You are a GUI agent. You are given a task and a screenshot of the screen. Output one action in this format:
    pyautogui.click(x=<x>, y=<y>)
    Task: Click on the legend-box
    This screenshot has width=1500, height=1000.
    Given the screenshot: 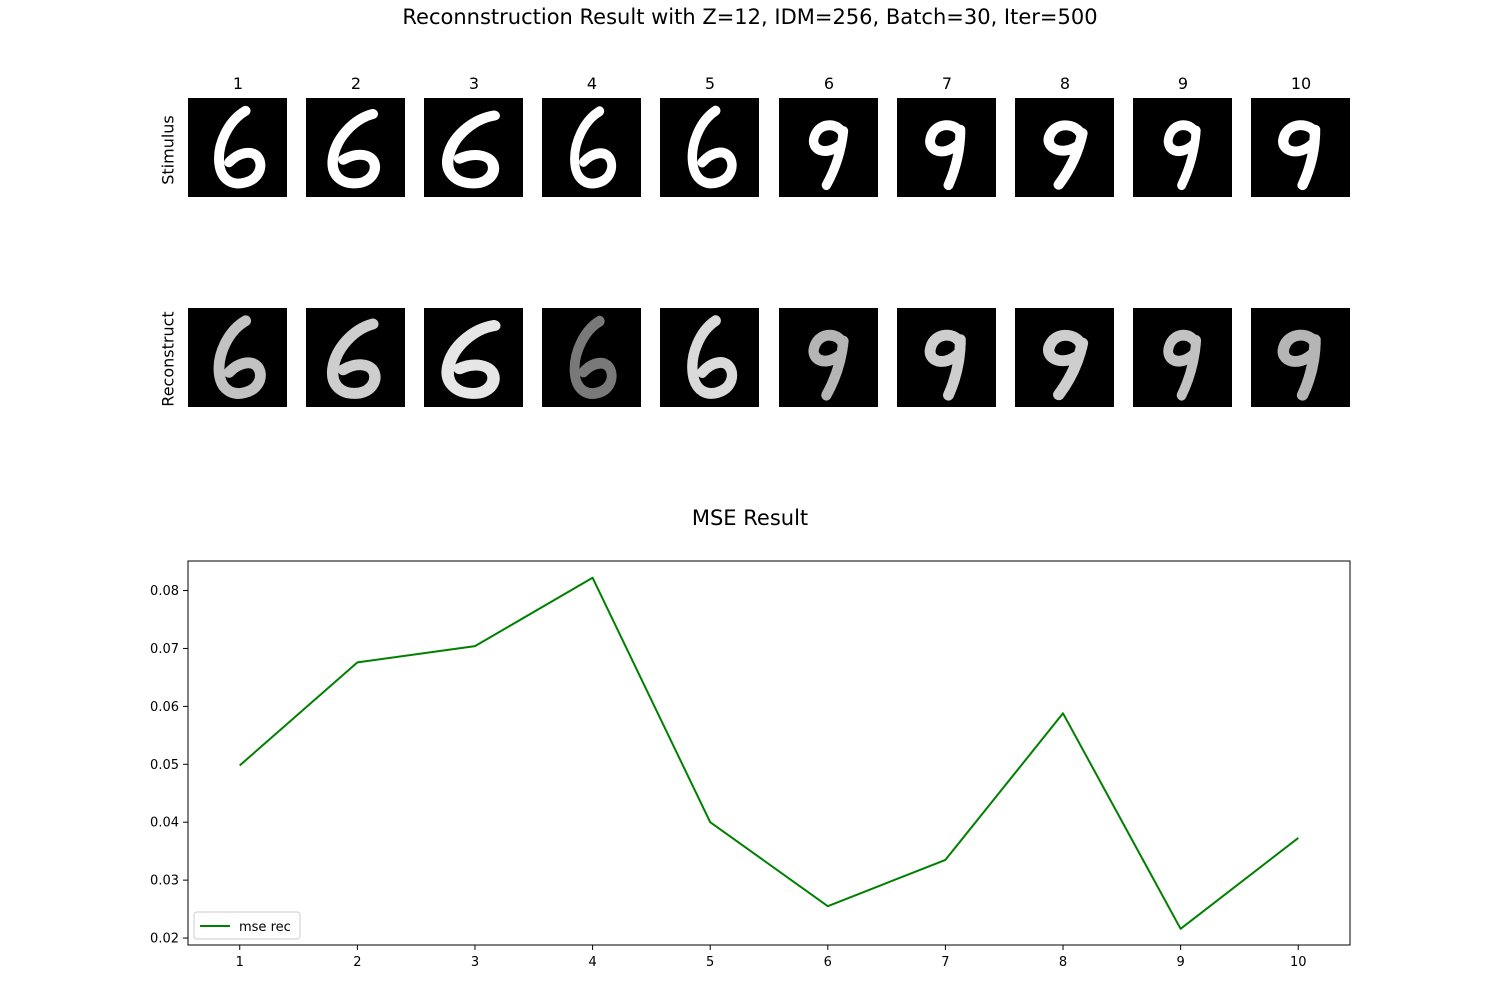 What is the action you would take?
    pyautogui.click(x=247, y=925)
    